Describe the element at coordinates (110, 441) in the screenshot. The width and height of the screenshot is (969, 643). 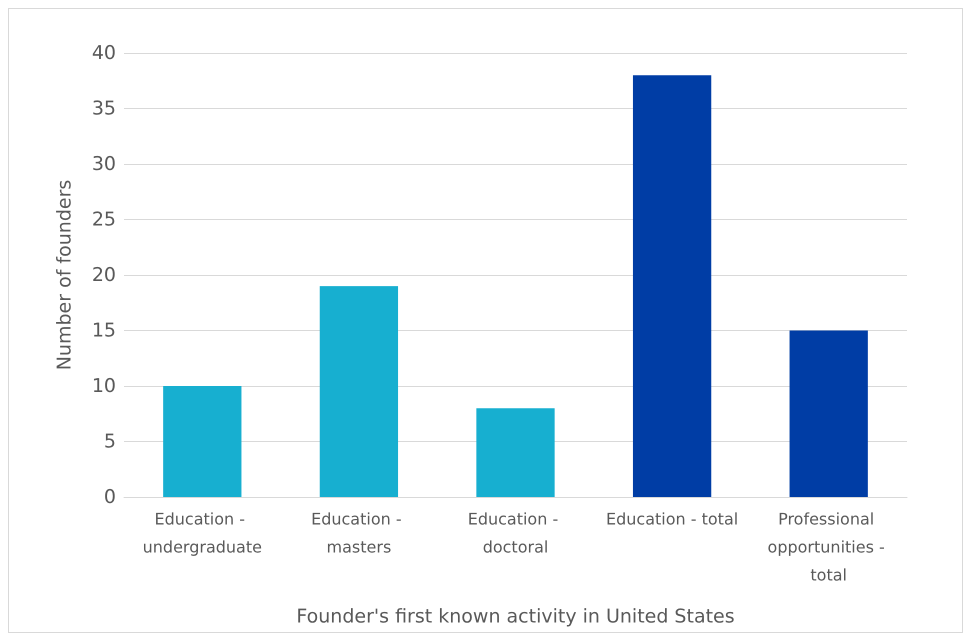
I see `y-tick-label: 5` at that location.